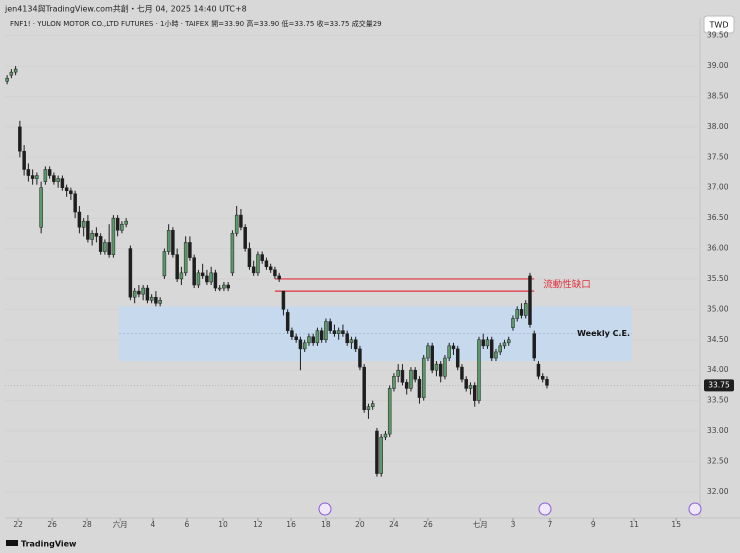 Image resolution: width=740 pixels, height=553 pixels. What do you see at coordinates (153, 524) in the screenshot?
I see `x-tick-label: 4` at bounding box center [153, 524].